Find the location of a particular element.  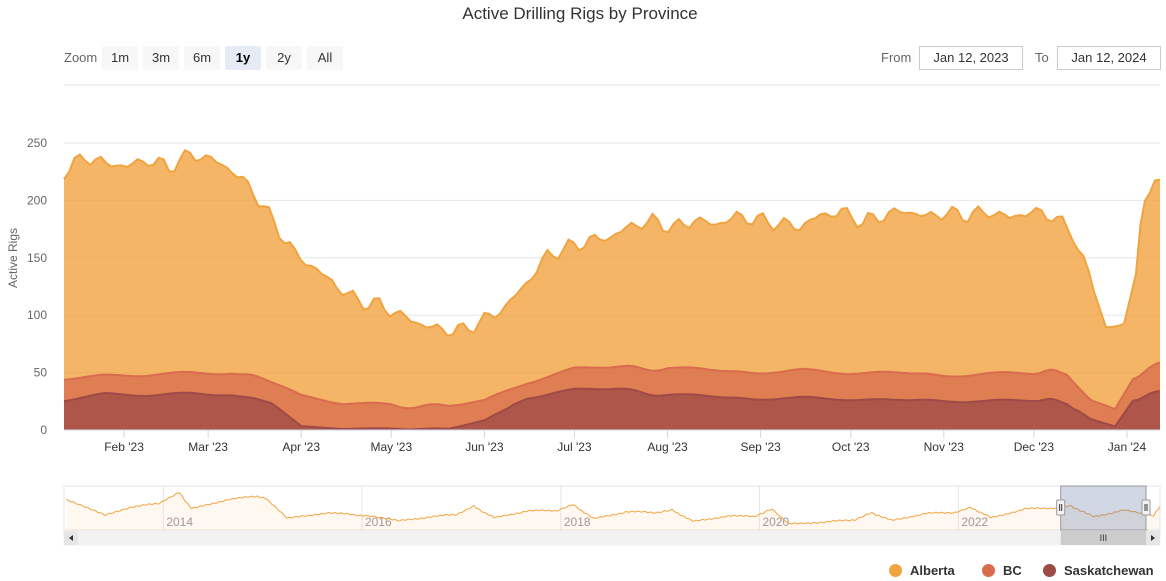

x-tick-label: Sep '23 is located at coordinates (760, 447).